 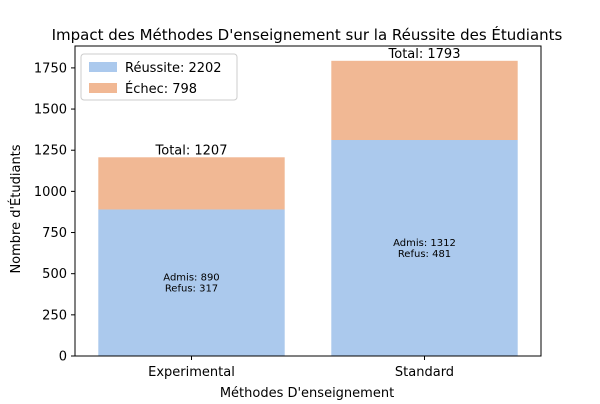 I want to click on bar-inner-label: Refus: 481, so click(x=424, y=254).